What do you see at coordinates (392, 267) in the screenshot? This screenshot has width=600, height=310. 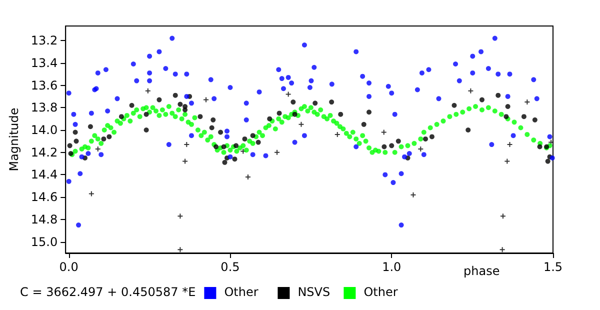 I see `x-tick-label: 1.0` at bounding box center [392, 267].